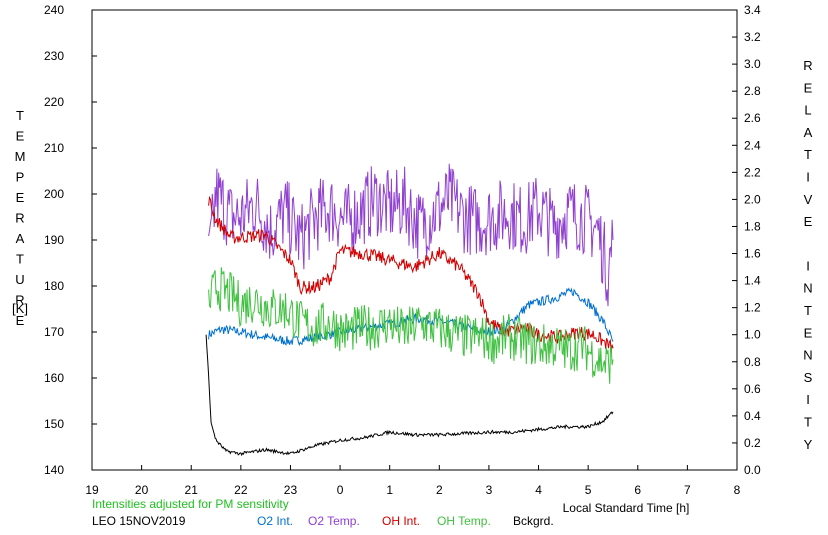  Describe the element at coordinates (275, 521) in the screenshot. I see `legend-entry: O2 Int.` at that location.